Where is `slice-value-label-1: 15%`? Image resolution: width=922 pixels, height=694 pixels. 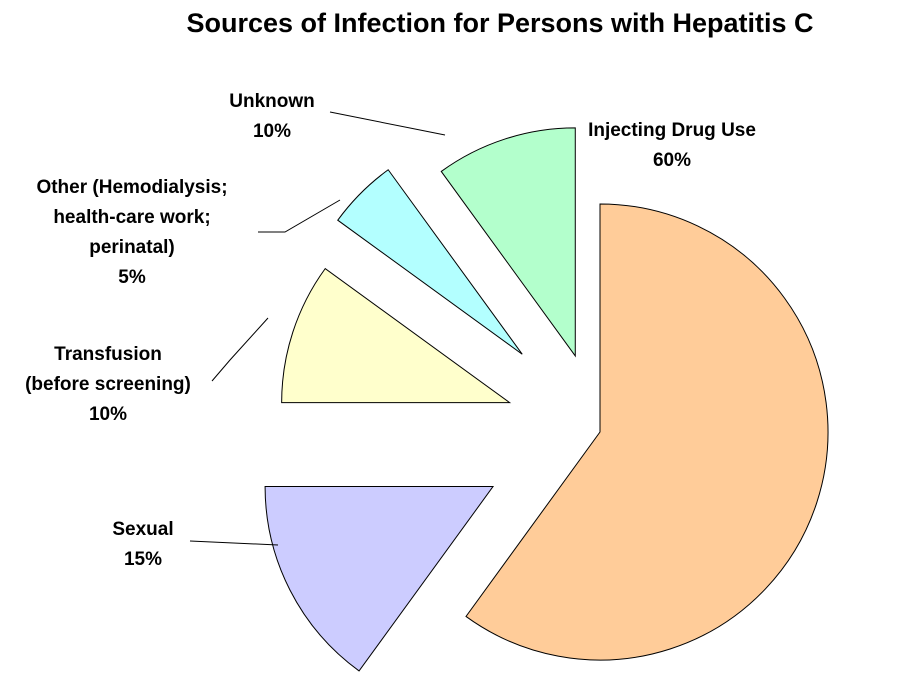 slice-value-label-1: 15% is located at coordinates (143, 559).